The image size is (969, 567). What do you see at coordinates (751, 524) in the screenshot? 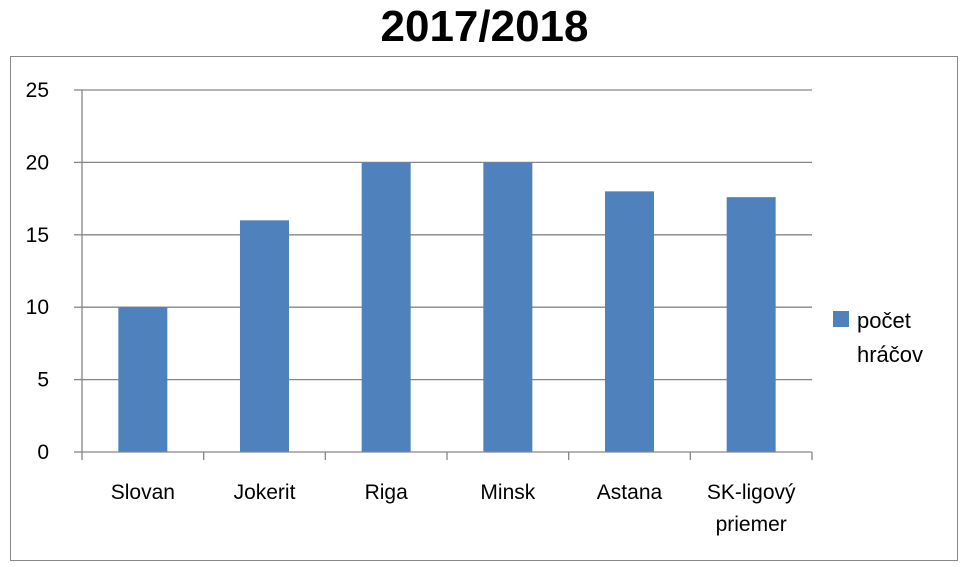
I see `x-tick-label: priemer` at bounding box center [751, 524].